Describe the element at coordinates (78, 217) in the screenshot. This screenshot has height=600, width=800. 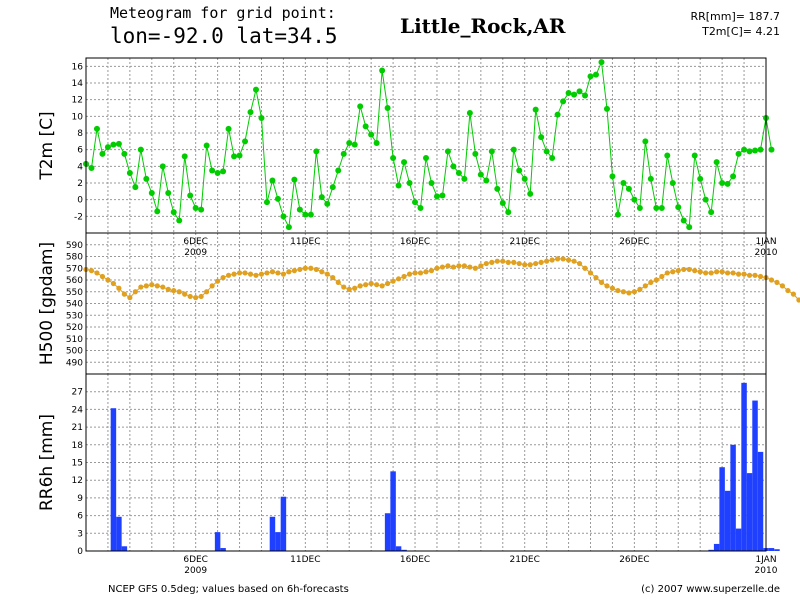
I see `ytick-label-t2m: -2` at that location.